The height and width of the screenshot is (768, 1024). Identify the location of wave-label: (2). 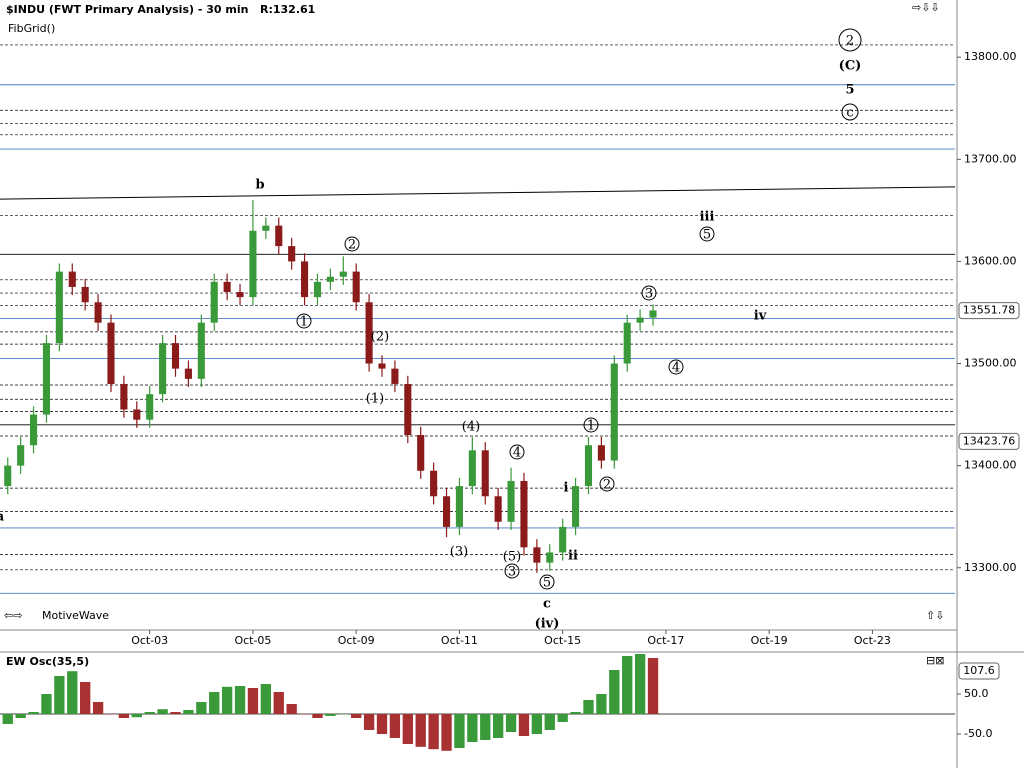
(380, 337).